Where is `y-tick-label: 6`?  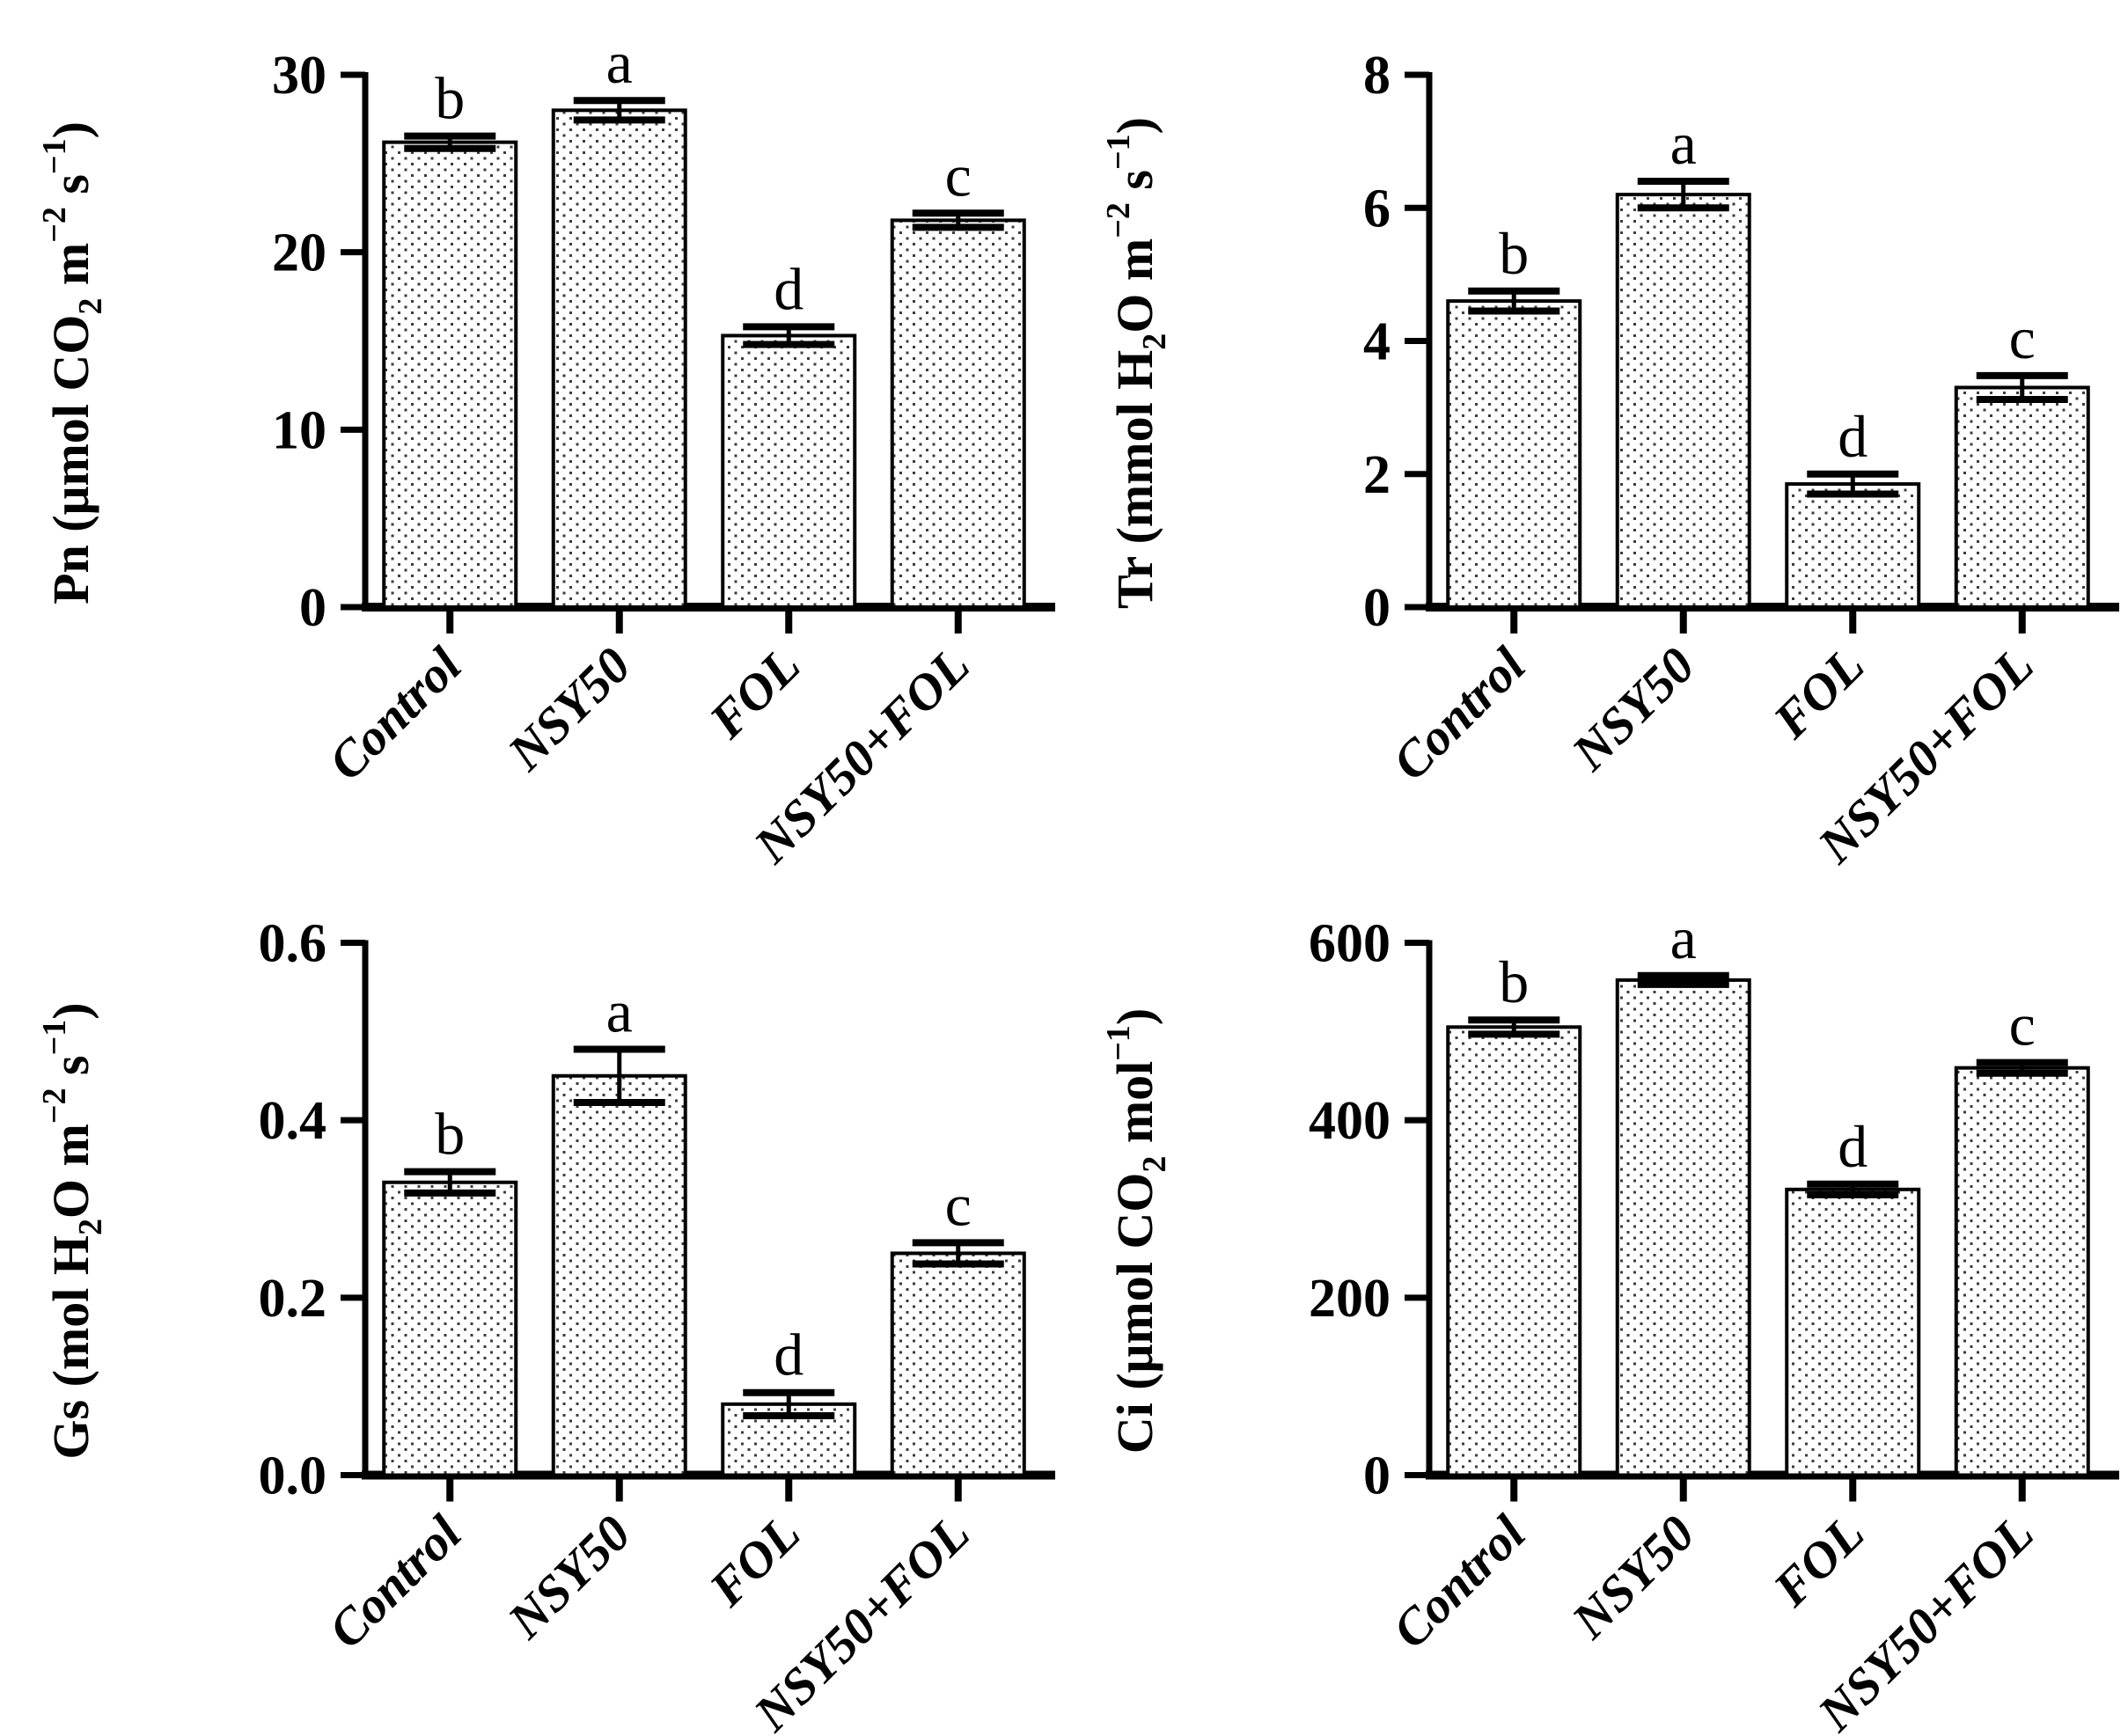 y-tick-label: 6 is located at coordinates (1377, 208).